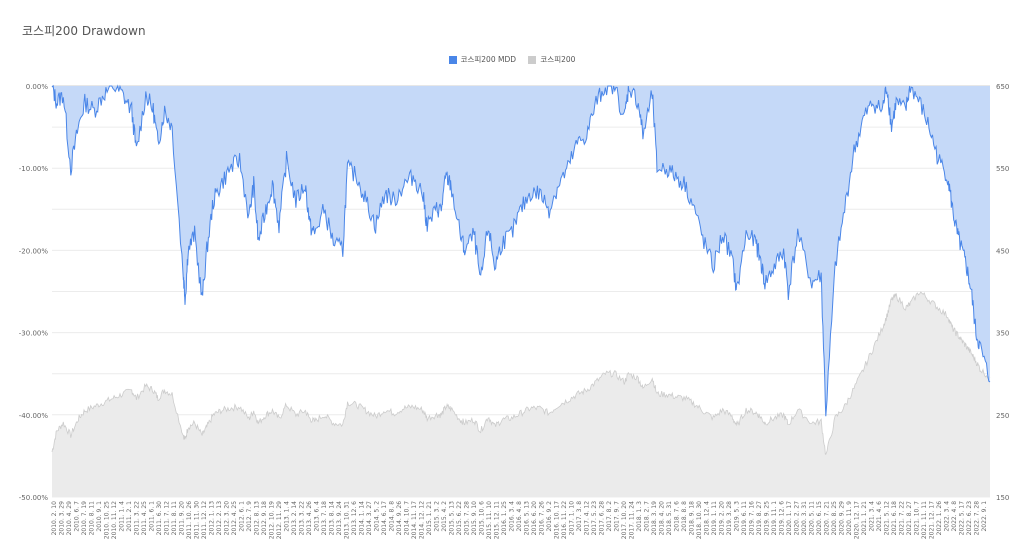  I want to click on chart-legend: 코스피200 MDD 코스피200, so click(512, 60).